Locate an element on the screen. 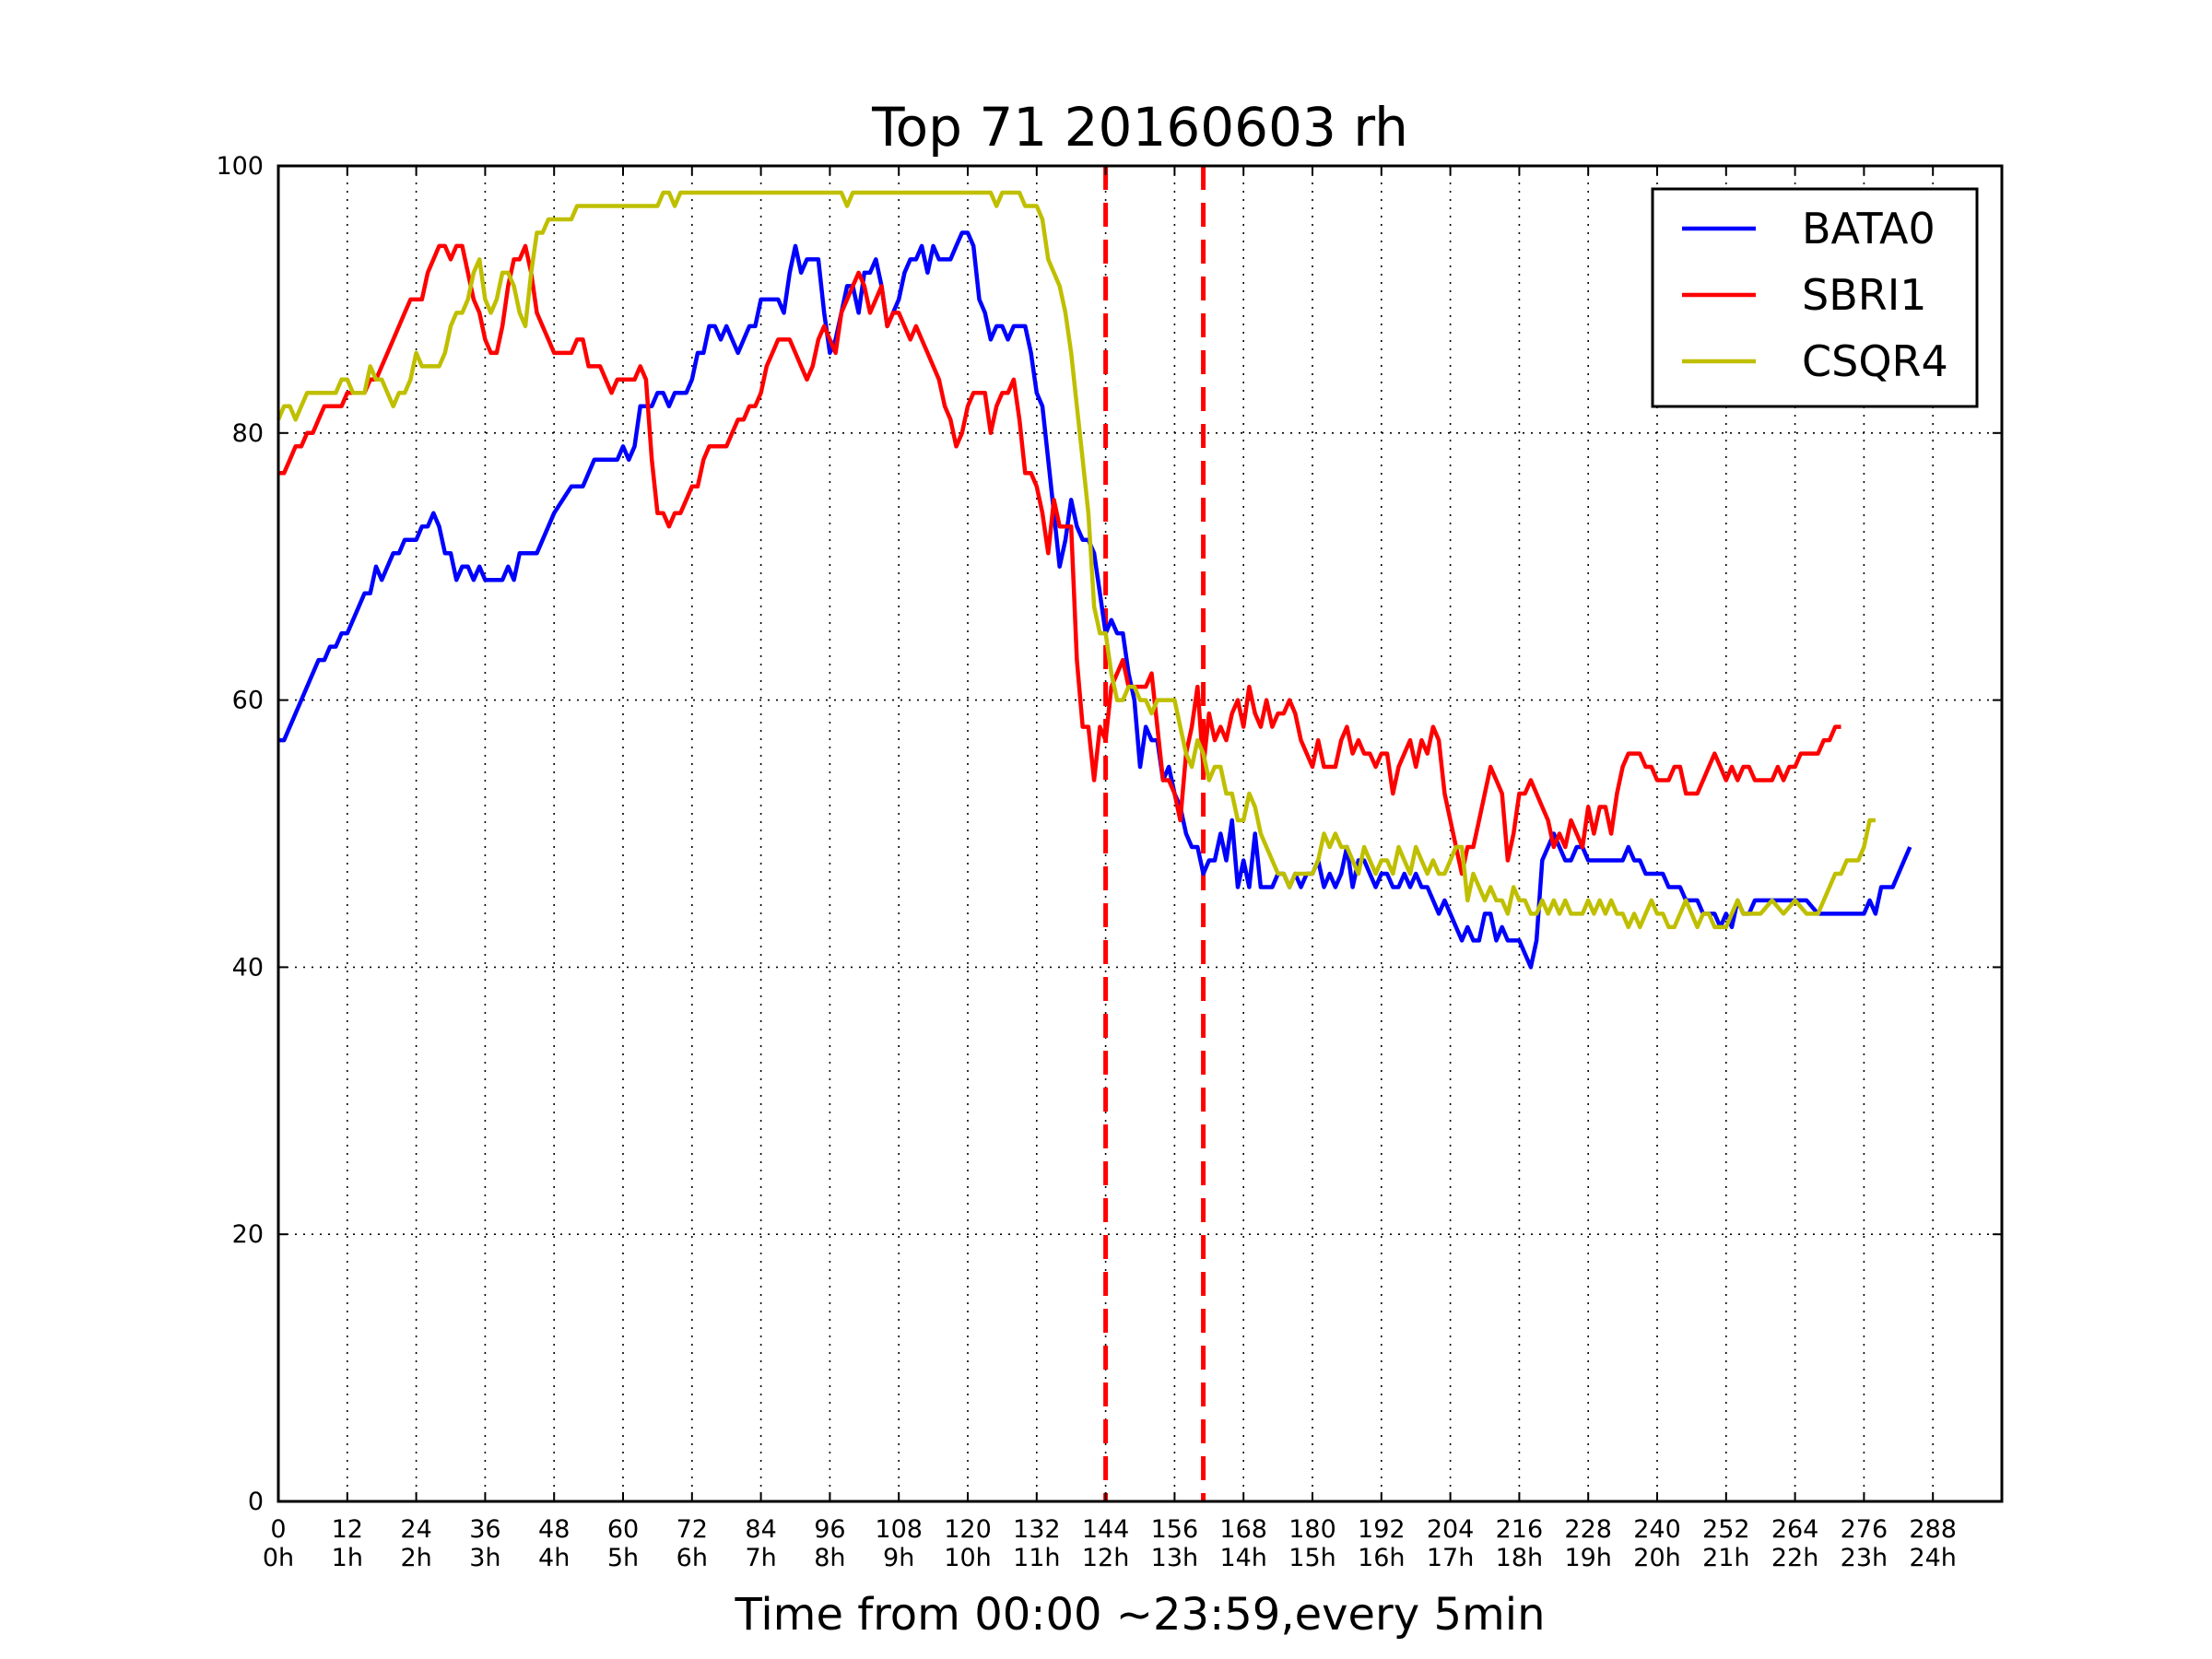 The image size is (2212, 1659). x-tick-sublabel: 21h is located at coordinates (1725, 1558).